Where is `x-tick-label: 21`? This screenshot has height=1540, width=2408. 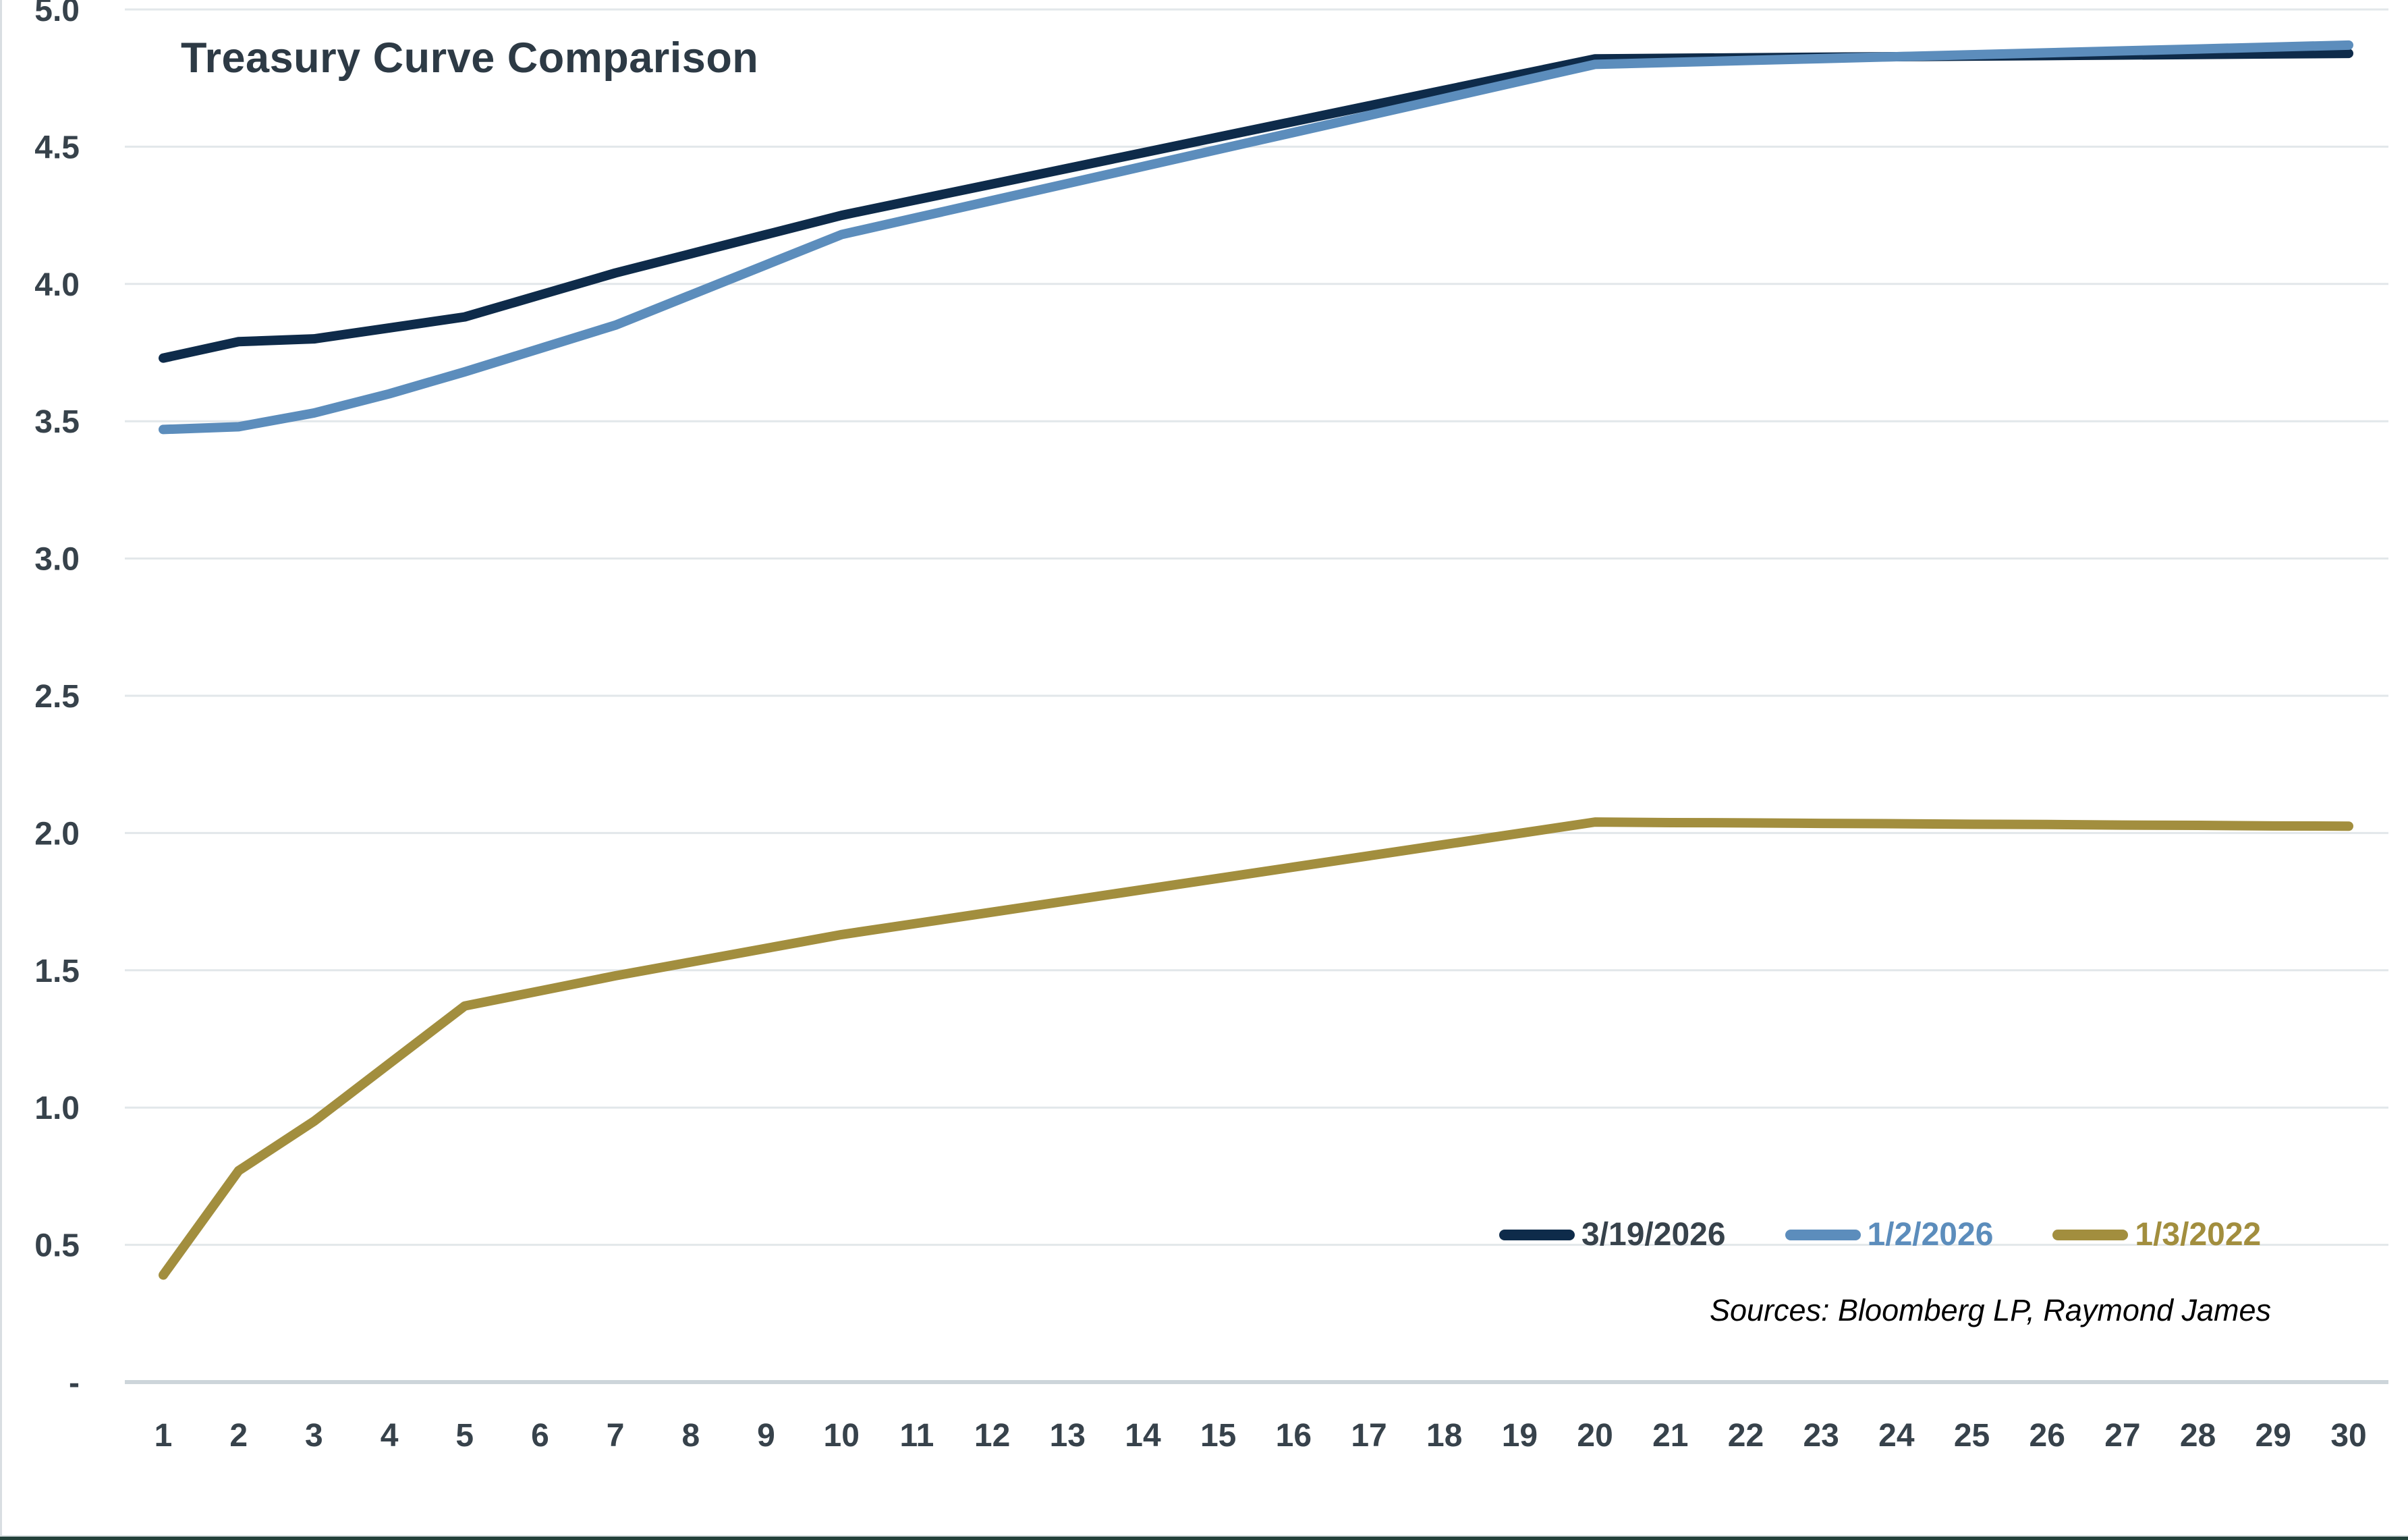 x-tick-label: 21 is located at coordinates (1670, 1436).